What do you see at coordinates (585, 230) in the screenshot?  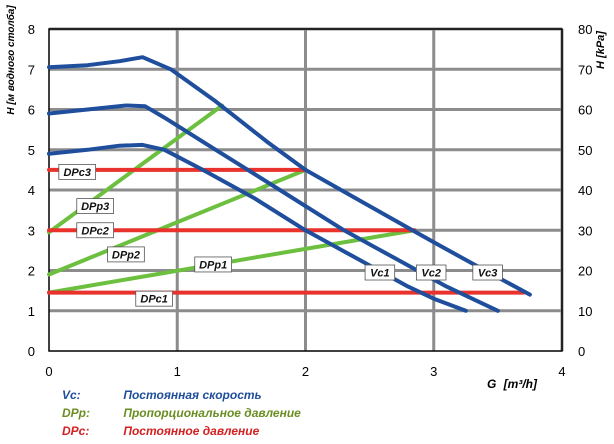 I see `y-right-tick-label: 30` at bounding box center [585, 230].